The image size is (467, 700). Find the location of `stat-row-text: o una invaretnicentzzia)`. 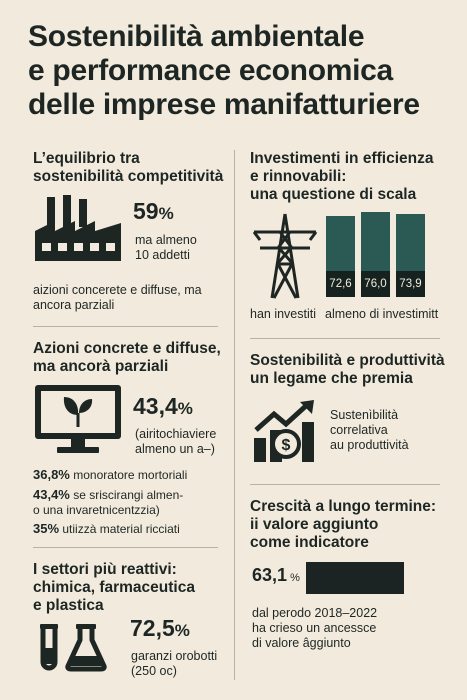

stat-row-text: o una invaretnicentzzia) is located at coordinates (96, 510).